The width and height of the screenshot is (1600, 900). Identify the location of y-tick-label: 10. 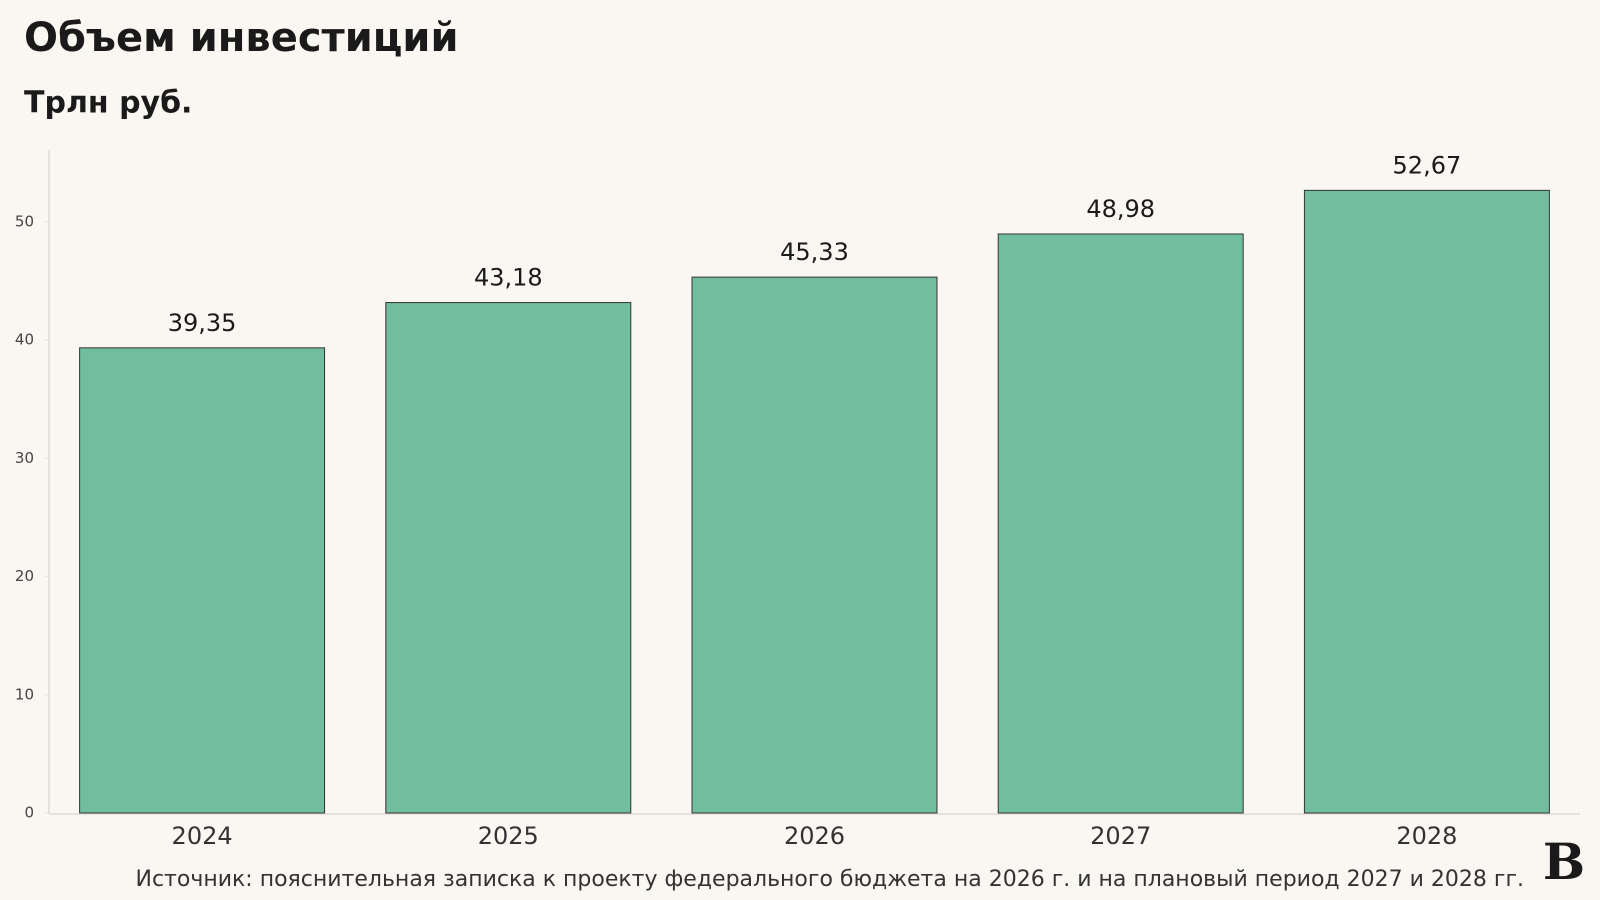
(24, 694).